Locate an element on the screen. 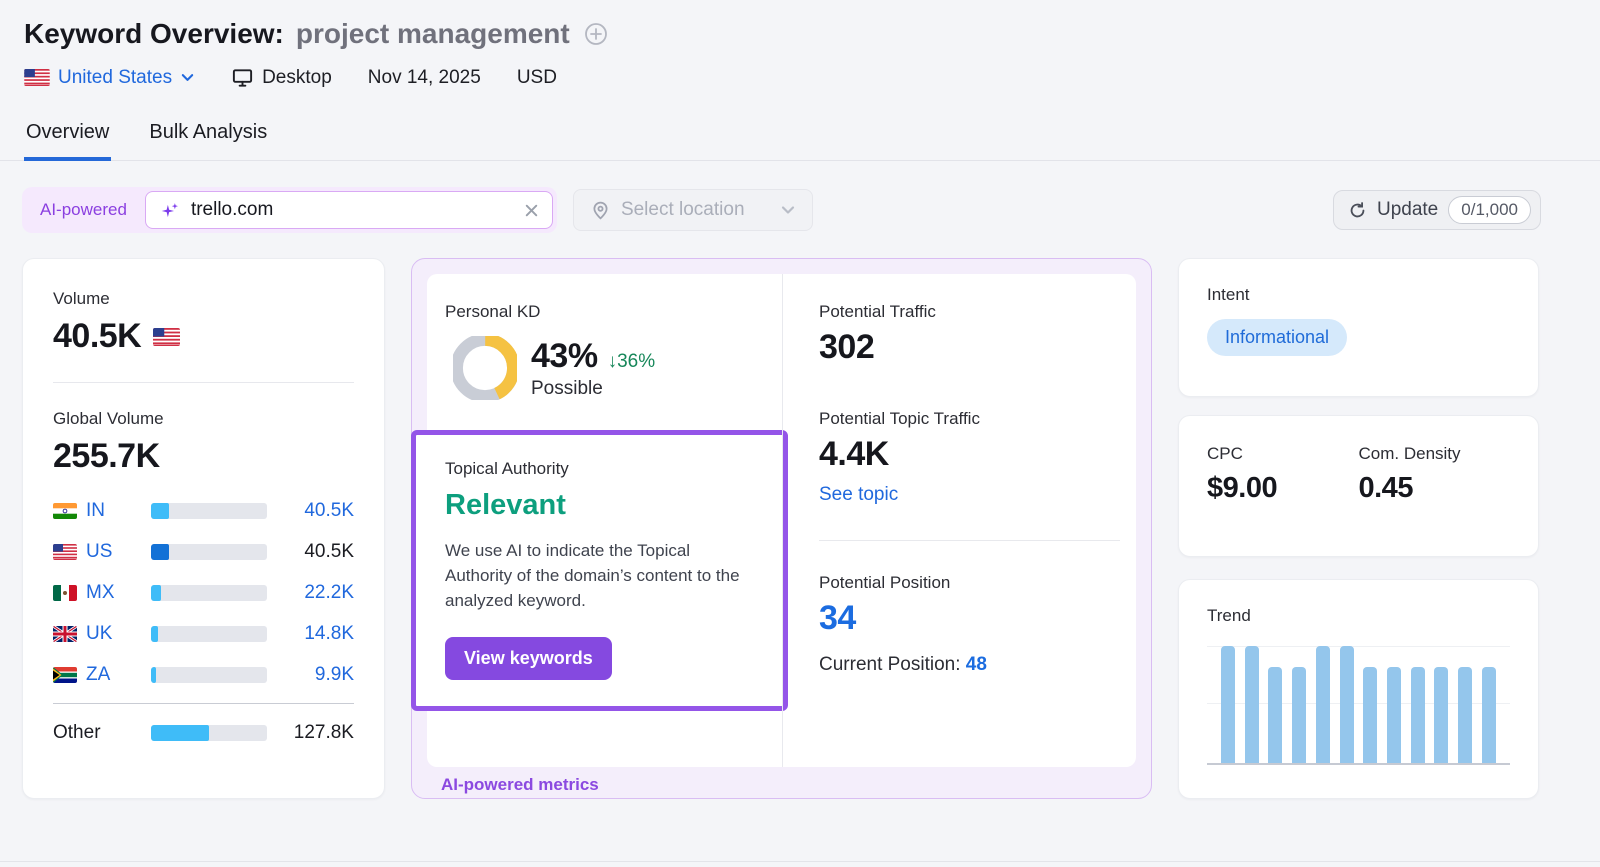 The width and height of the screenshot is (1600, 867). trend-chart is located at coordinates (1358, 705).